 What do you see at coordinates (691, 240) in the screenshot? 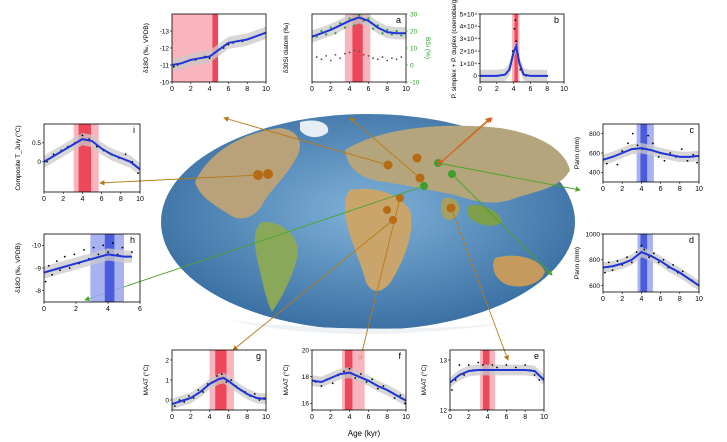
I see `panel-letter: d` at bounding box center [691, 240].